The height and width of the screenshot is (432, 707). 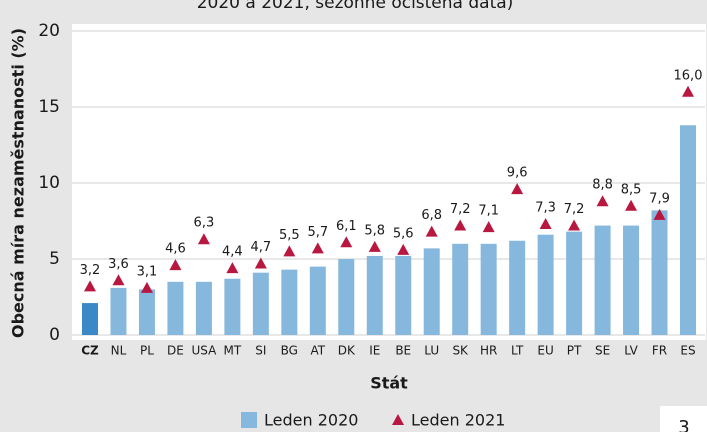 I want to click on data-label: 16,0, so click(x=688, y=75).